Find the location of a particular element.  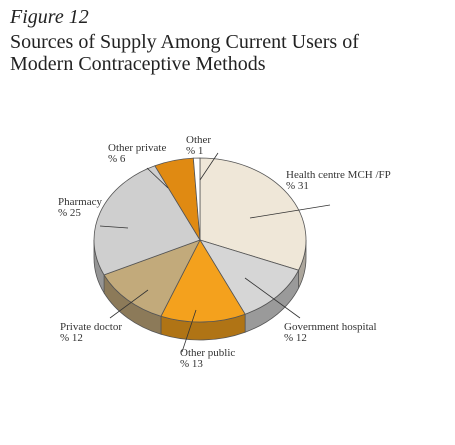

slice-label-2: Other public is located at coordinates (207, 353).